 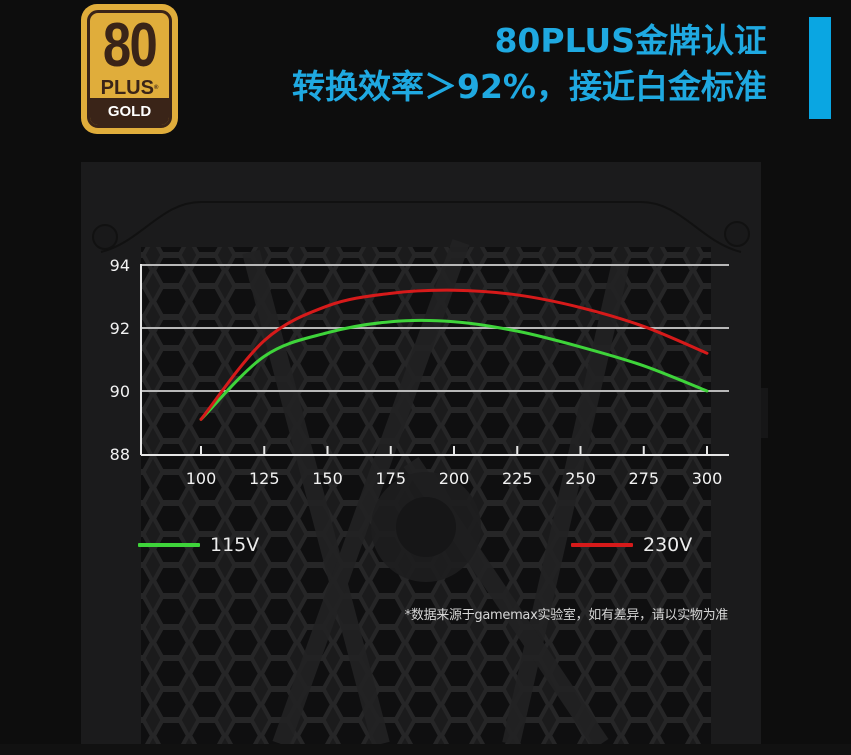 What do you see at coordinates (580, 478) in the screenshot?
I see `x-tick-250: 250` at bounding box center [580, 478].